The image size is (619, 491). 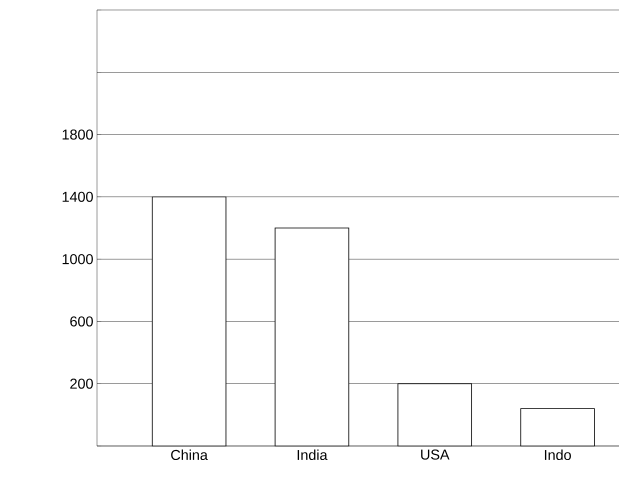 What do you see at coordinates (77, 197) in the screenshot?
I see `y-tick-label: 1400` at bounding box center [77, 197].